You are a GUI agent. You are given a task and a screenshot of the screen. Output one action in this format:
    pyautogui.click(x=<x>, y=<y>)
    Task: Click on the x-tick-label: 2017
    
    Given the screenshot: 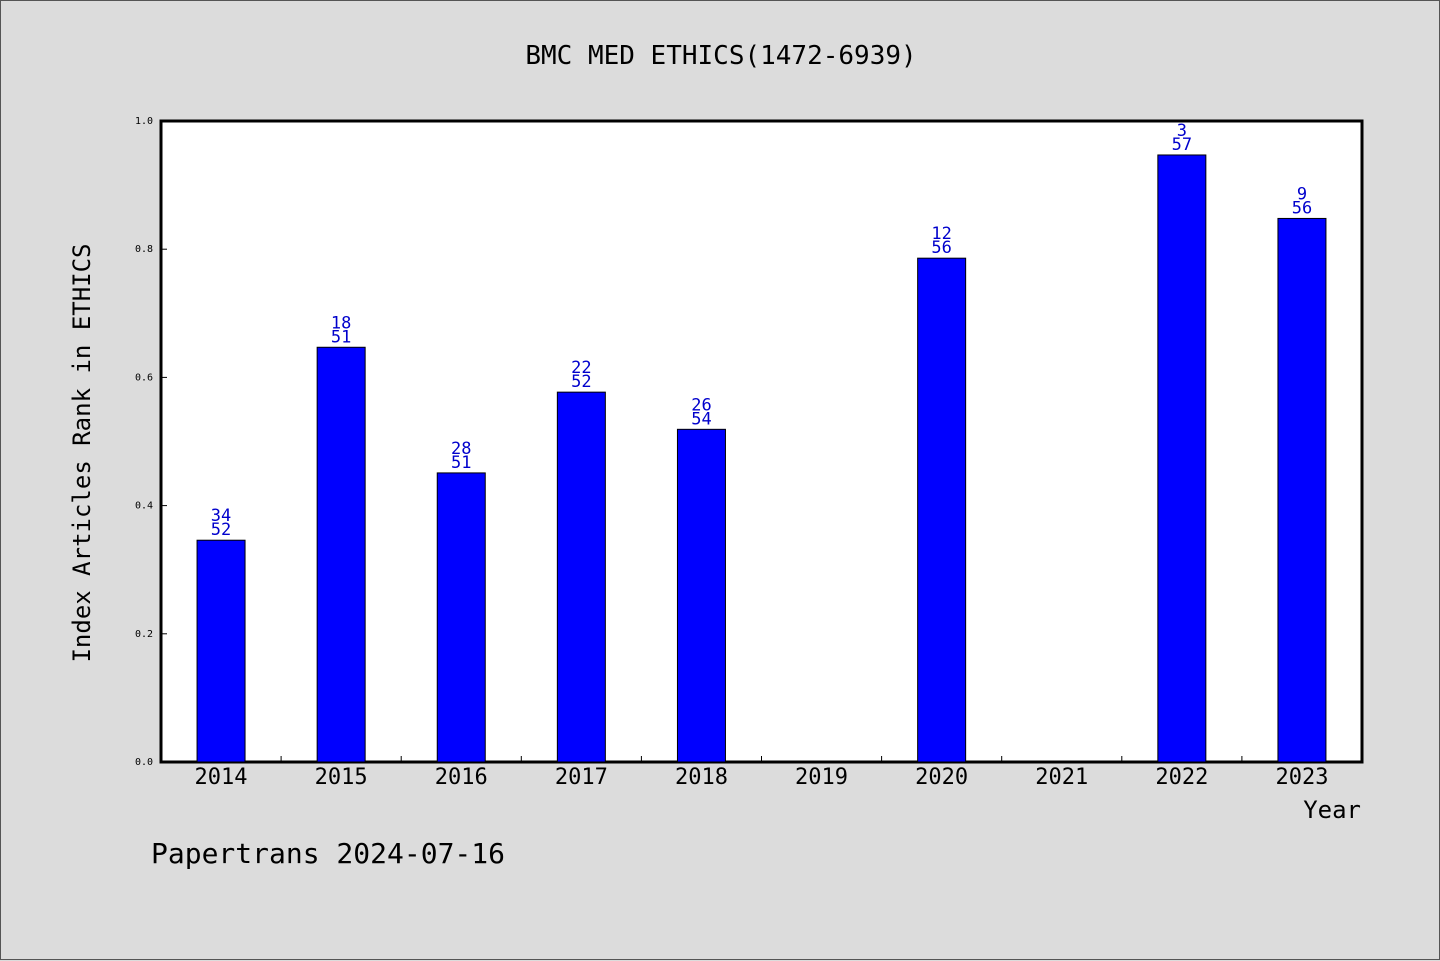 What is the action you would take?
    pyautogui.click(x=581, y=777)
    